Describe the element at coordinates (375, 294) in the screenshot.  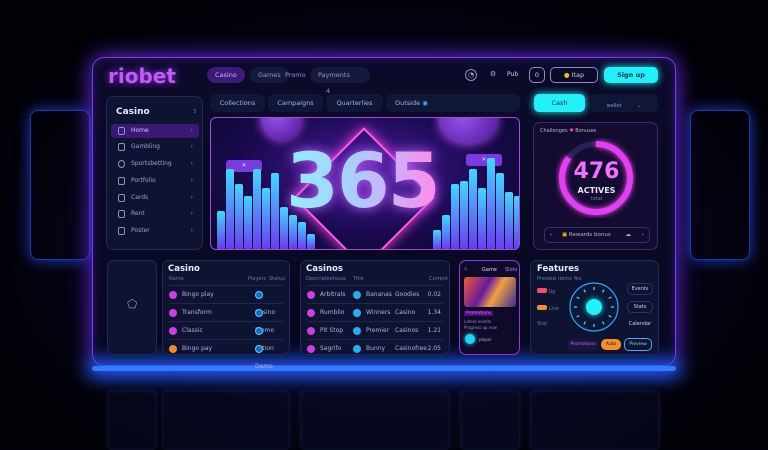
I see `table-row: Arbitrals Bananas Goodies 0.02` at that location.